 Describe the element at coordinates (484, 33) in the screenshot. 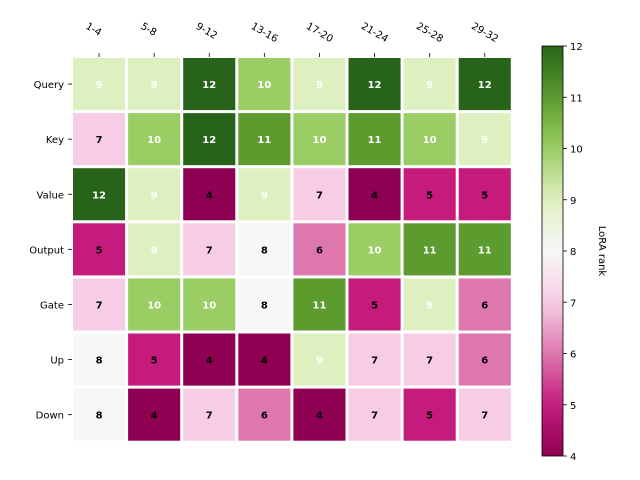

I see `x-tick-label: 29-32` at that location.